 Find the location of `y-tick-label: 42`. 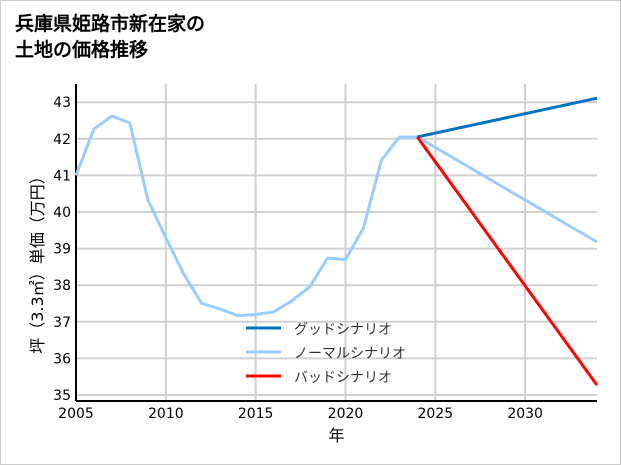

y-tick-label: 42 is located at coordinates (62, 140).